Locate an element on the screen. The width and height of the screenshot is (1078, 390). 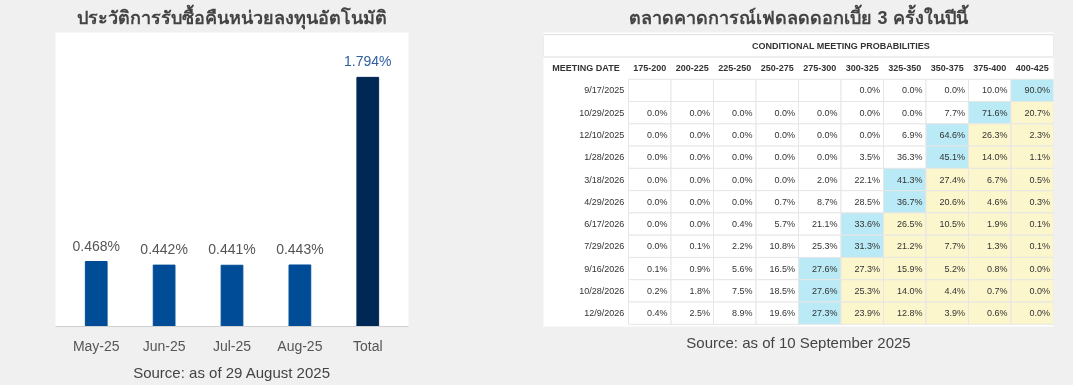
y-tick-label: 6/17/2026 is located at coordinates (604, 224).